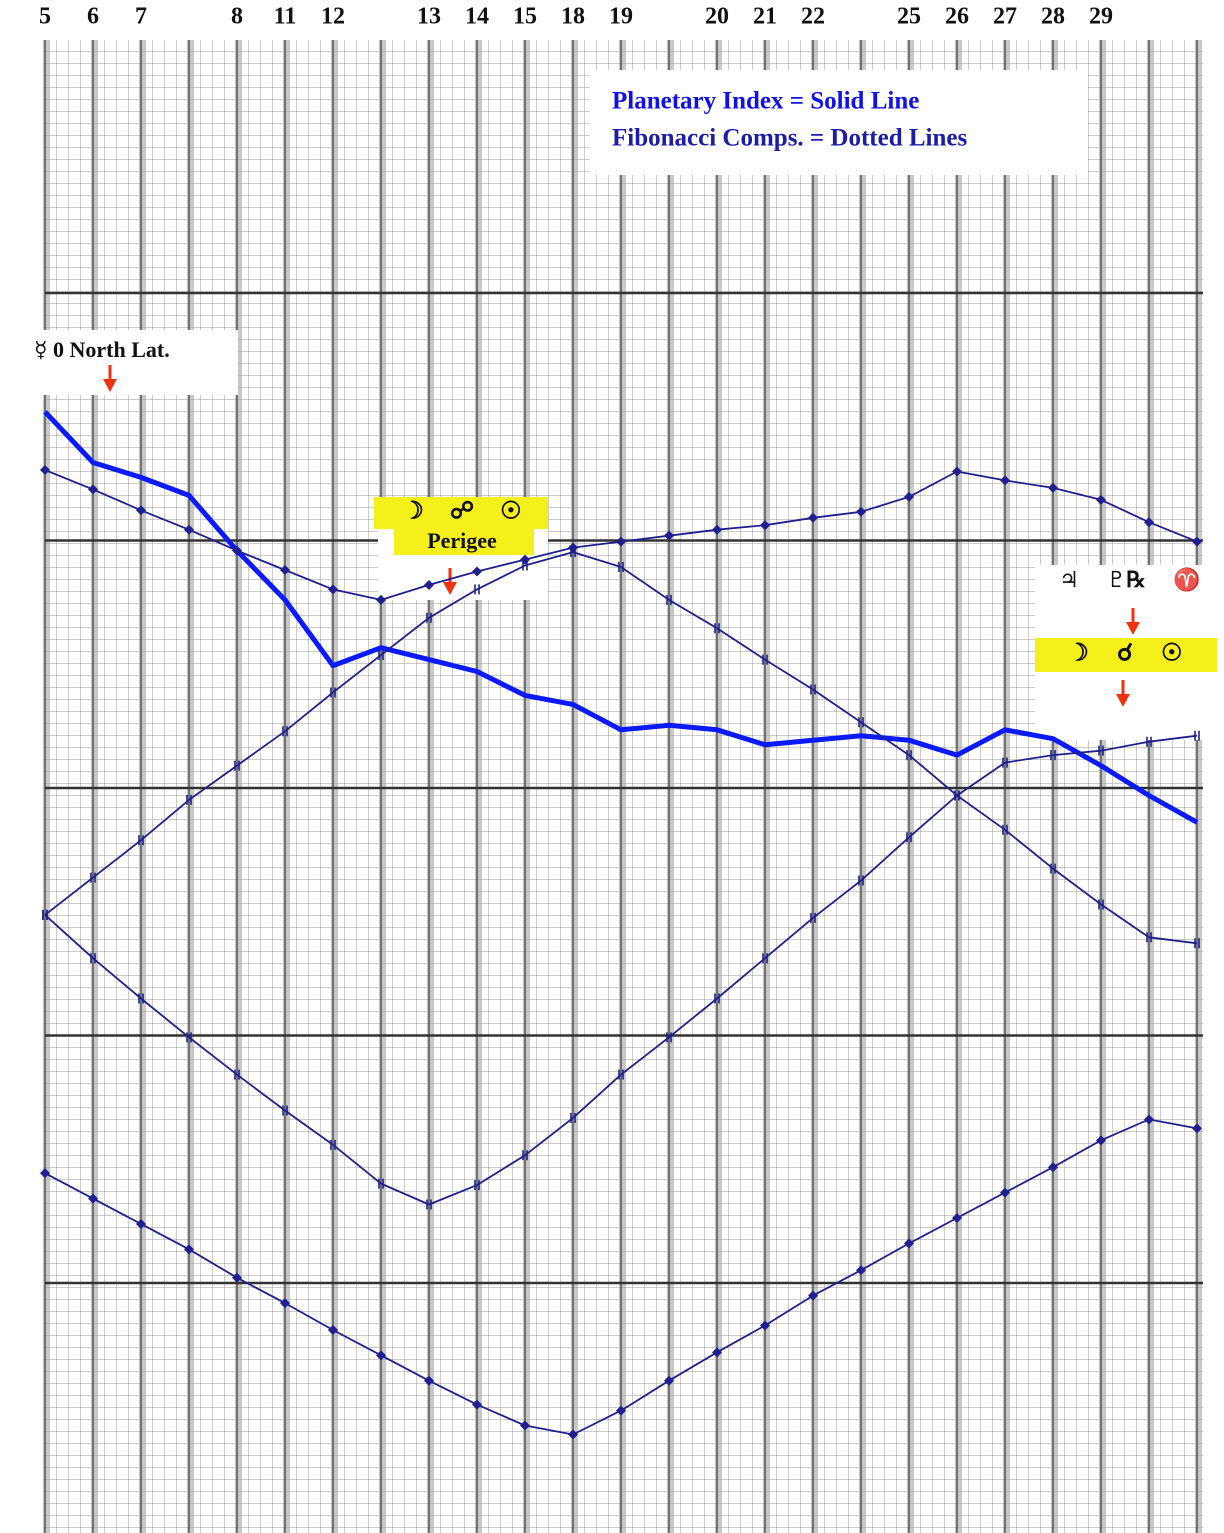 Image resolution: width=1224 pixels, height=1533 pixels. I want to click on annotation-box, so click(139, 362).